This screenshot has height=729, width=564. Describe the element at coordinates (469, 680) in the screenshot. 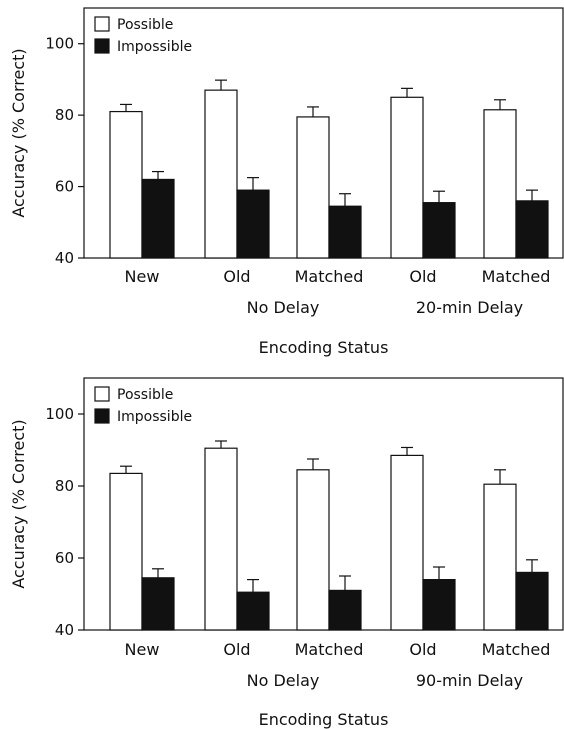

I see `group-label: 90-min Delay` at that location.